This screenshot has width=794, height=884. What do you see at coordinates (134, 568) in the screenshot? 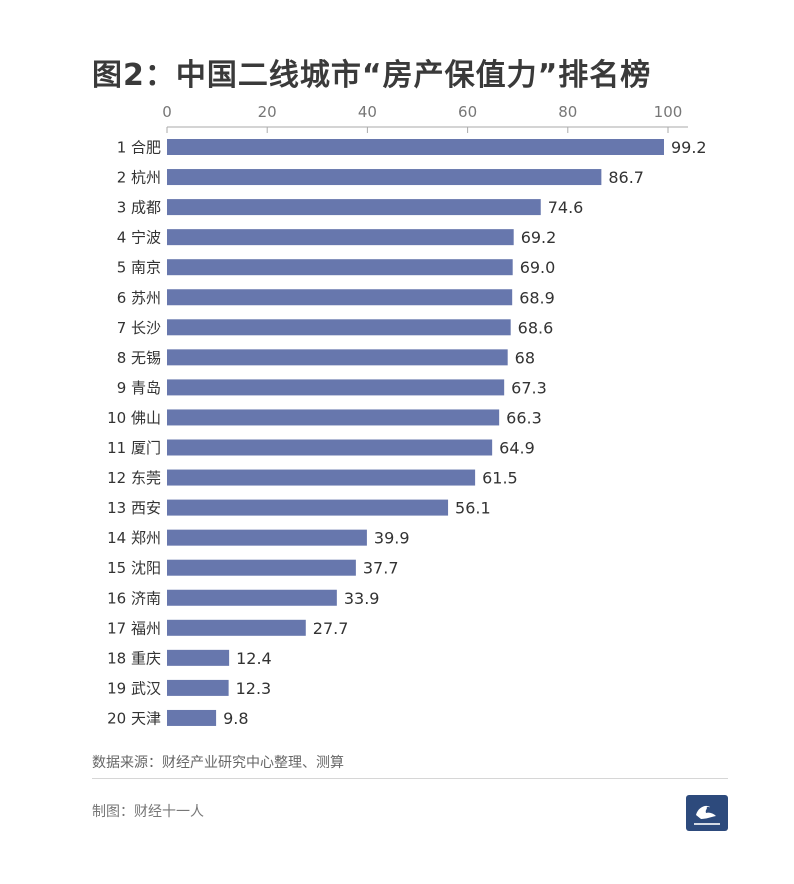
I see `category-label: 15 沈阳` at bounding box center [134, 568].